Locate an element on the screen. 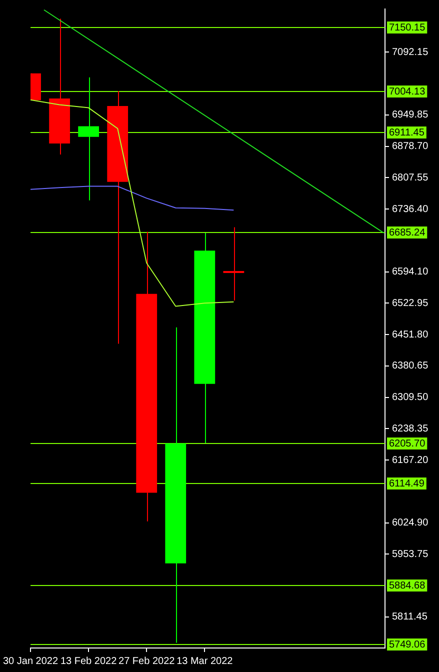 Image resolution: width=439 pixels, height=672 pixels. y-tick-label: 6594.10 is located at coordinates (410, 272).